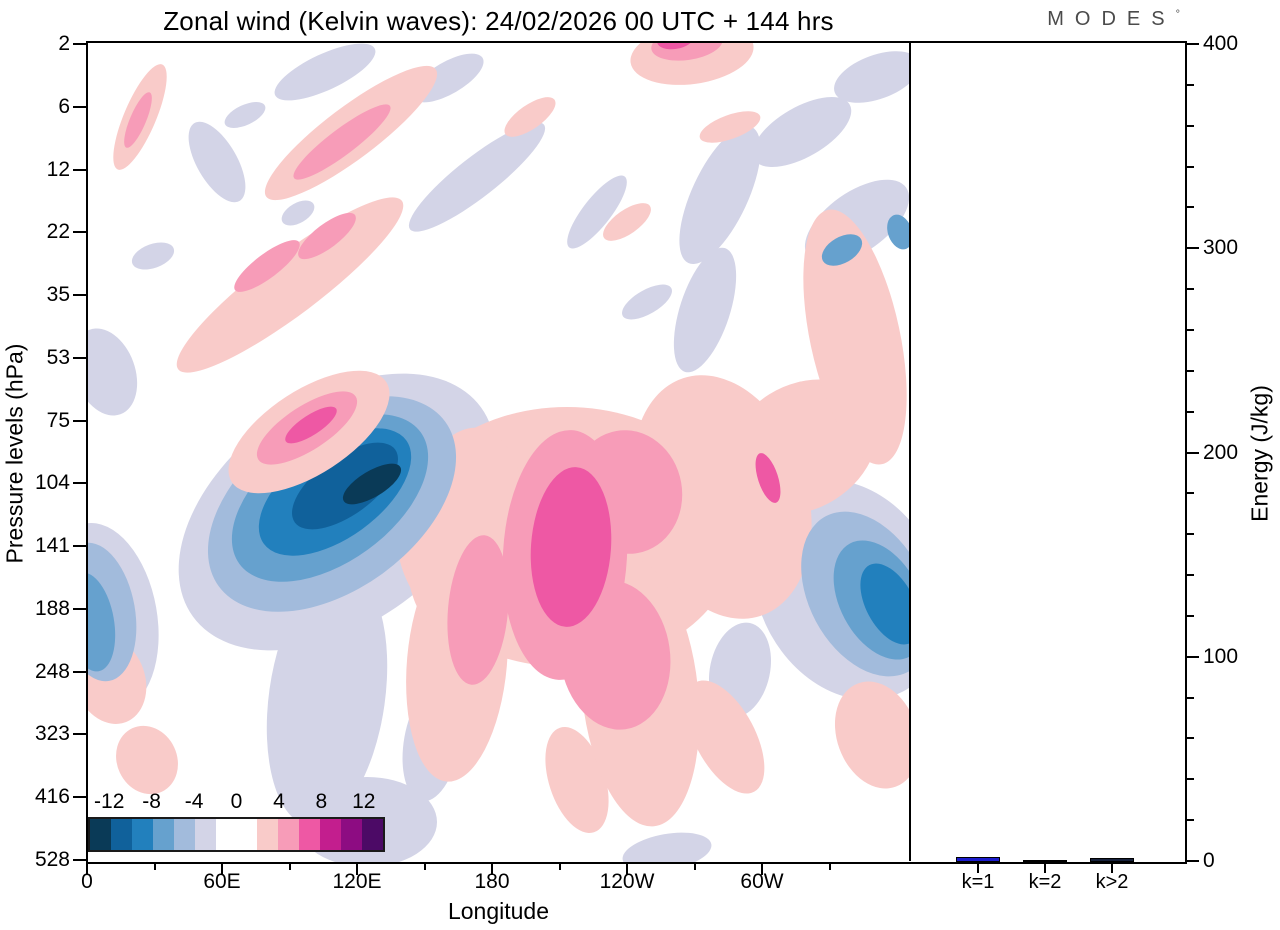 This screenshot has height=930, width=1280. I want to click on colorbar-tick-label: 0, so click(236, 801).